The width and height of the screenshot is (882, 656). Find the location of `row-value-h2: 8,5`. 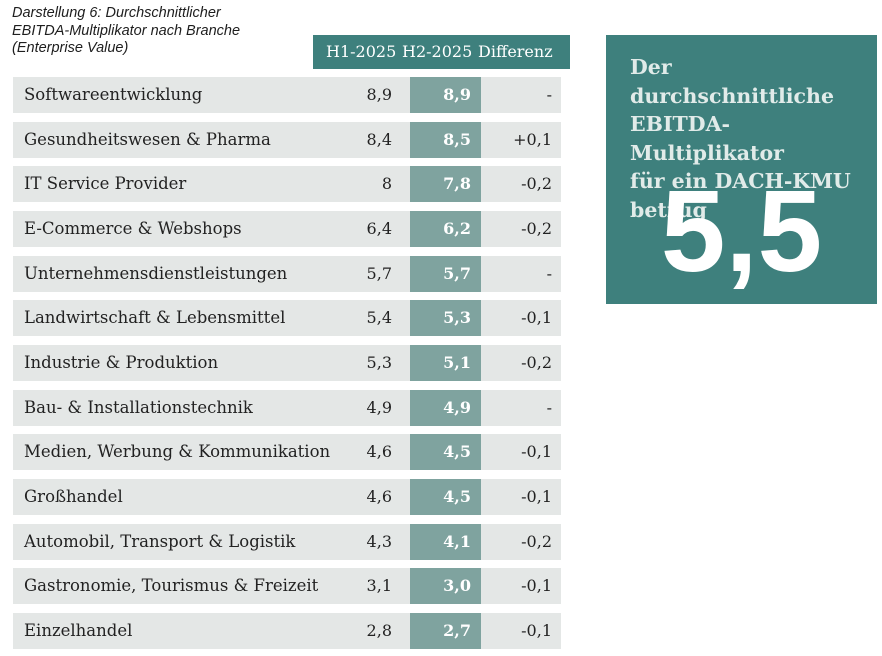

row-value-h2: 8,5 is located at coordinates (457, 139).